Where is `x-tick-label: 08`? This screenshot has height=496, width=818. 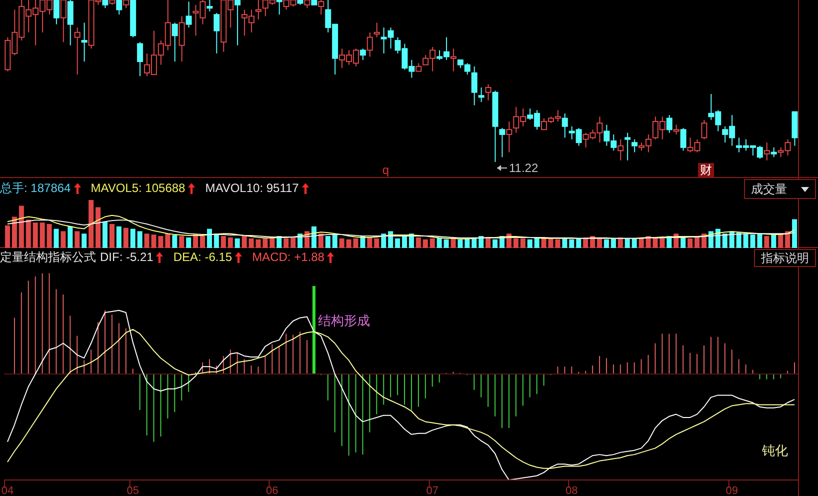 x-tick-label: 08 is located at coordinates (572, 490).